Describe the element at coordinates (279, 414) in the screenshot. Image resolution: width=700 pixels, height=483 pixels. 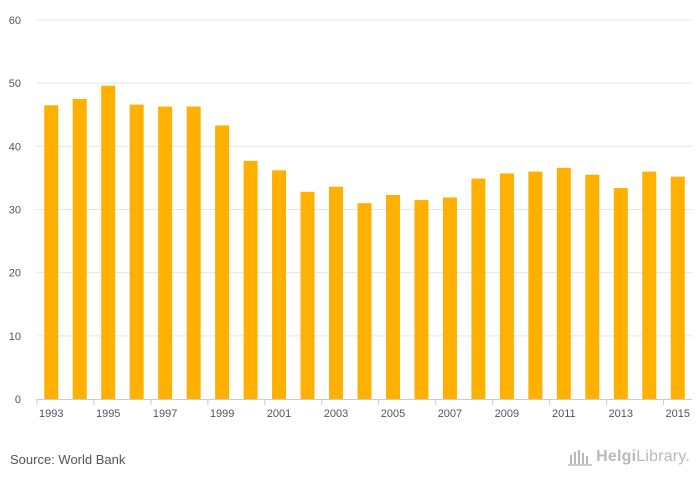
I see `x-tick-label: 2001` at that location.